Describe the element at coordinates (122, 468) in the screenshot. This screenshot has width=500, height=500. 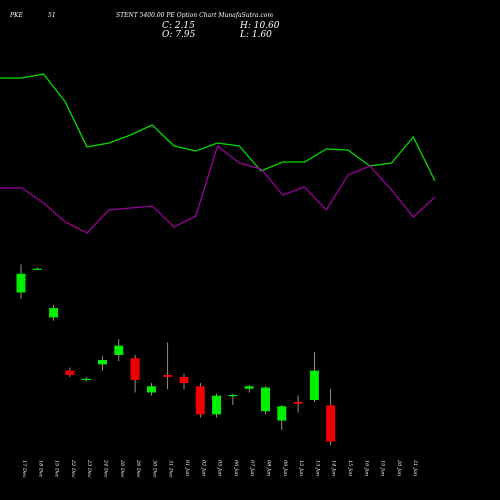
I see `date-tick-label: 26 Dec` at that location.